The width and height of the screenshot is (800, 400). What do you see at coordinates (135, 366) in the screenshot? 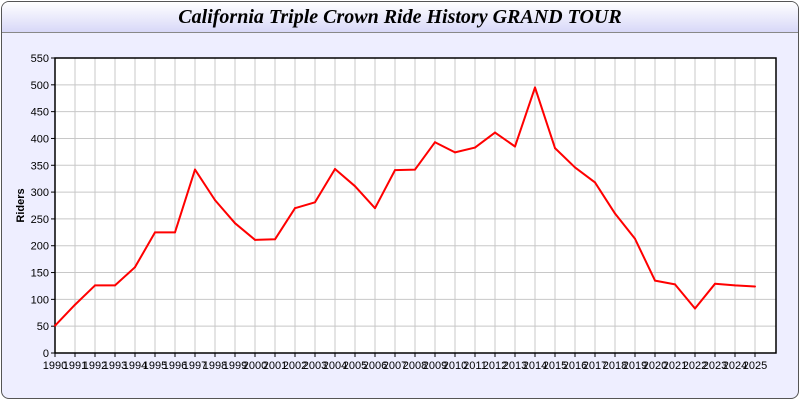
I see `x-tick-label: 1994` at bounding box center [135, 366].